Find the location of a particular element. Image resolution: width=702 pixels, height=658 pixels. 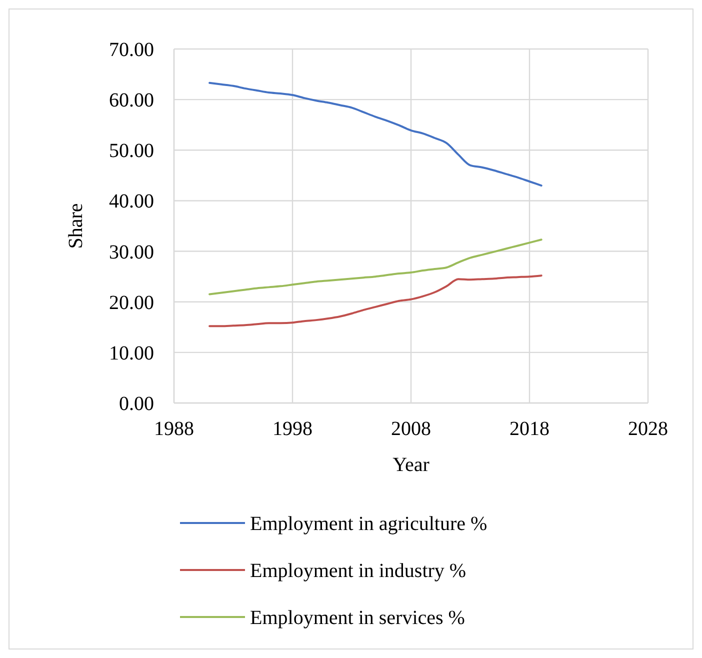

legend-label: Employment in agriculture % is located at coordinates (369, 524).